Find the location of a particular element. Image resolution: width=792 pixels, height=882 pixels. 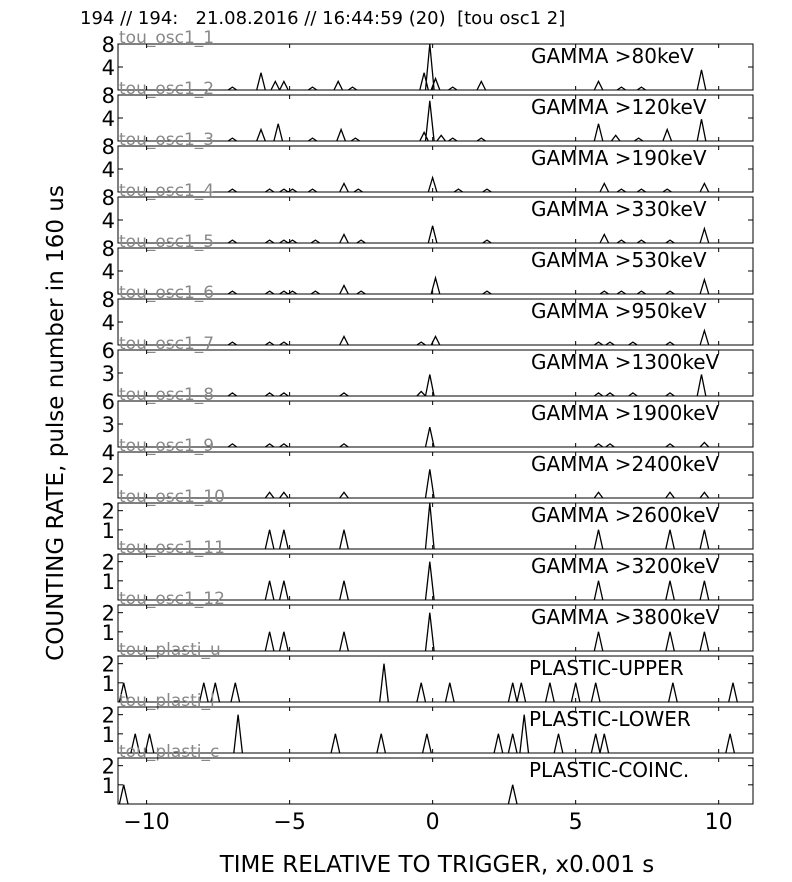

channel-label: tou_osc1_1 is located at coordinates (166, 38).